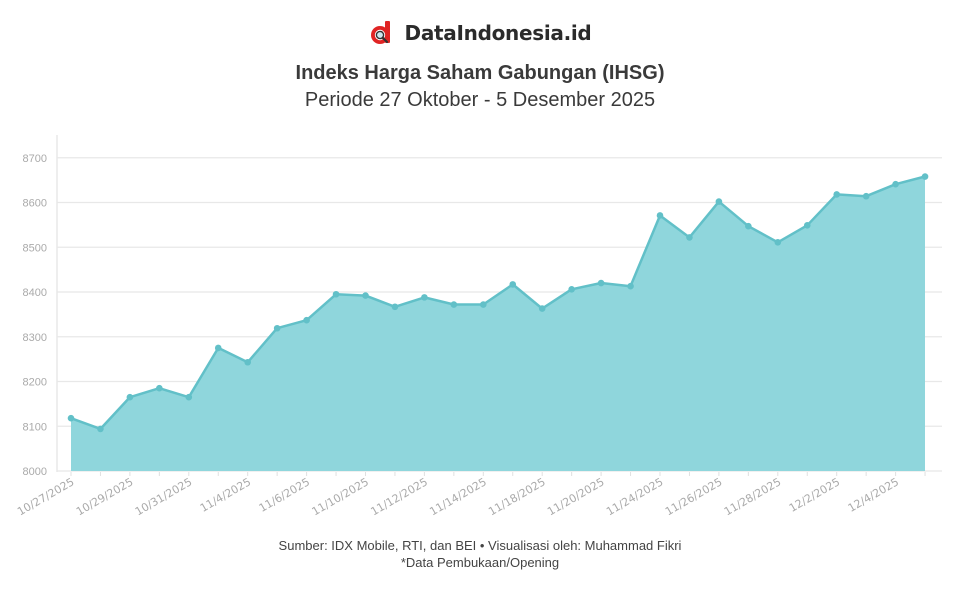 The image size is (960, 600). What do you see at coordinates (163, 496) in the screenshot?
I see `x-tick-label: 10/31/2025` at bounding box center [163, 496].